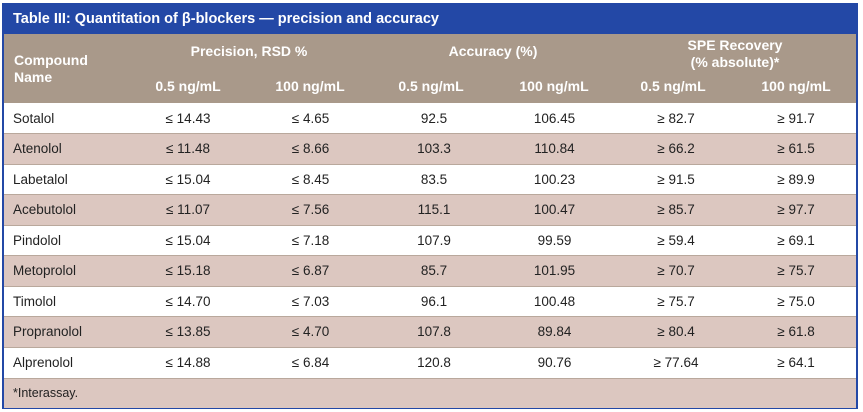  Describe the element at coordinates (676, 240) in the screenshot. I see `value-cell: ≥ 59.4` at that location.